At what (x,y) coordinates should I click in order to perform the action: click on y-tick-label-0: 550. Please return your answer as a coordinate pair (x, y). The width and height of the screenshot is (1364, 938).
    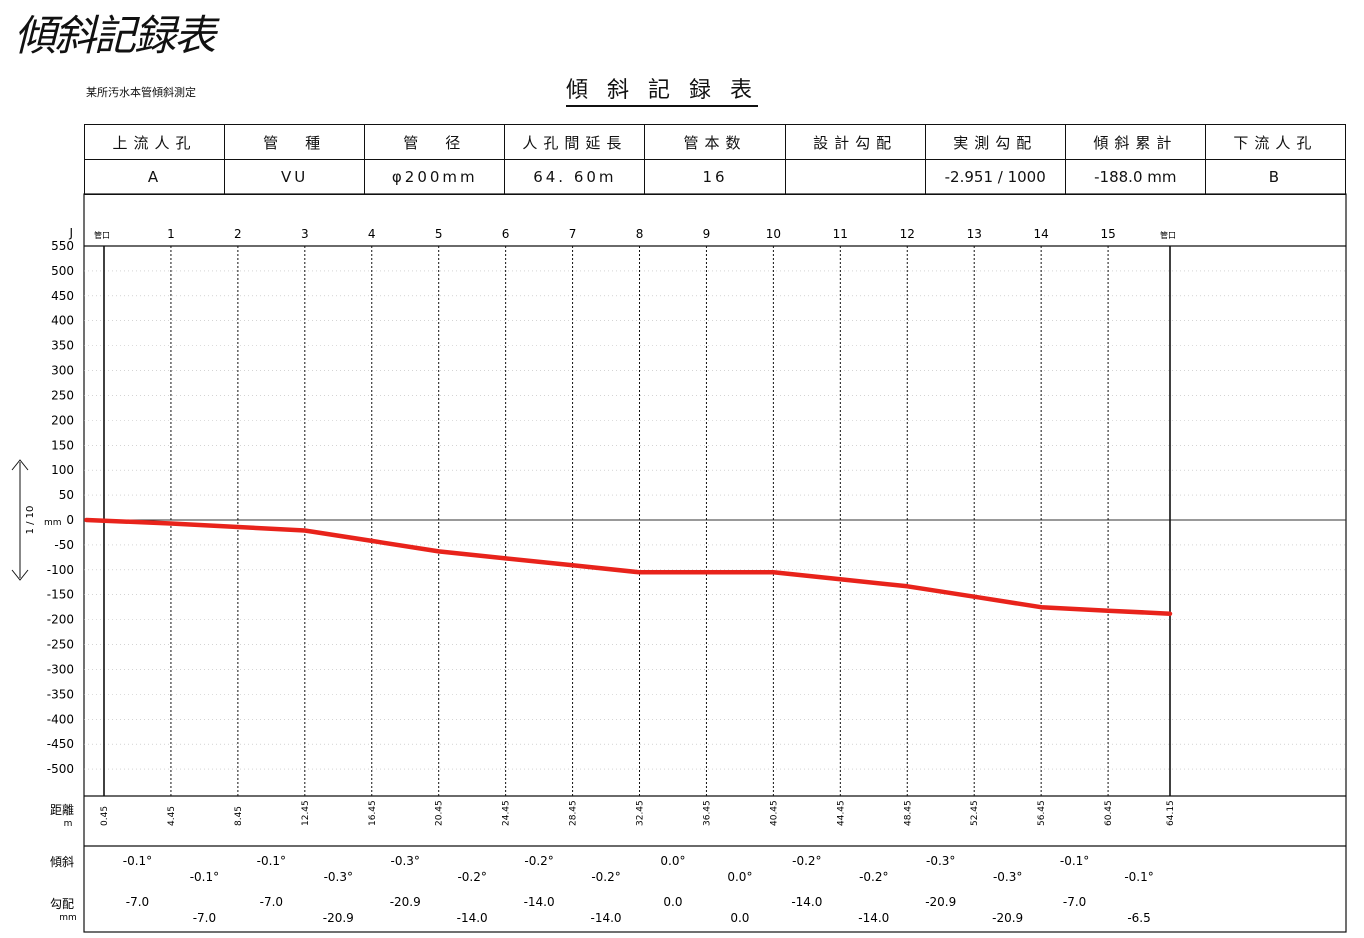
    Looking at the image, I should click on (62, 246).